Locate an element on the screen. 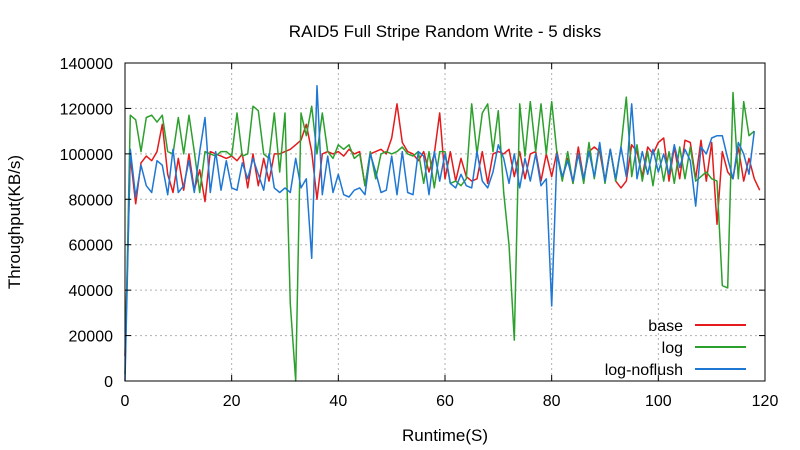  x-tick-label: 60 is located at coordinates (445, 401).